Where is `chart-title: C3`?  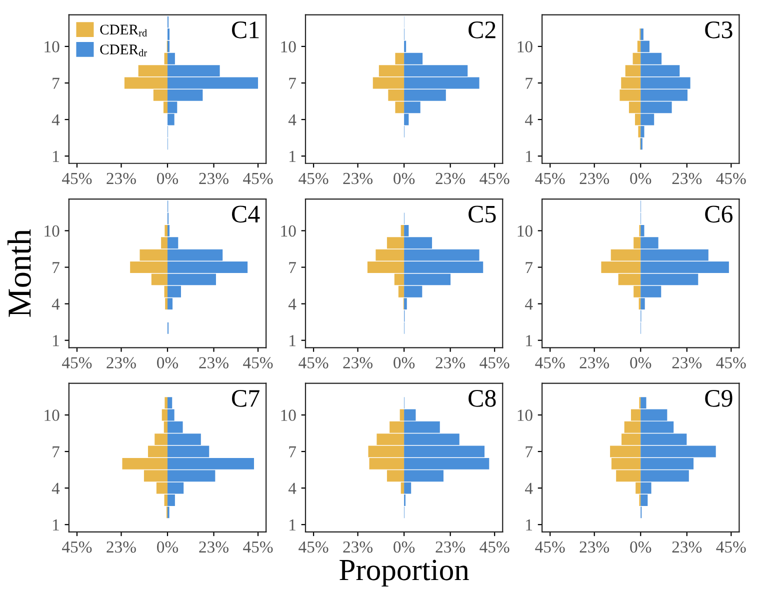 chart-title: C3 is located at coordinates (718, 30).